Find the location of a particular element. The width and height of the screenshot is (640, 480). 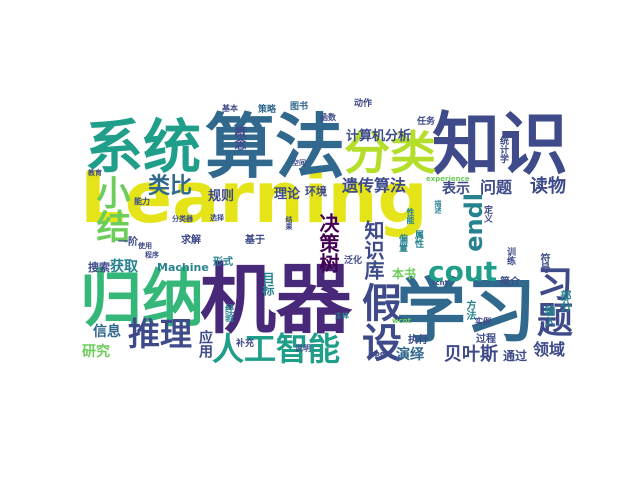

word-through: 通过 is located at coordinates (515, 356).